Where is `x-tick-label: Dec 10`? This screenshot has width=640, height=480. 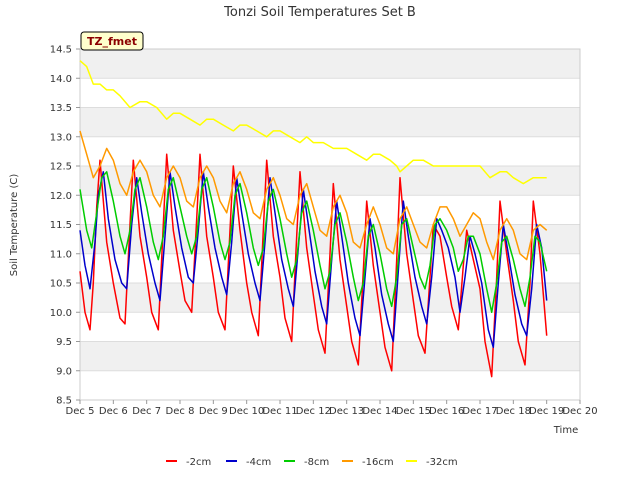
x-tick-label: Dec 10 is located at coordinates (246, 411).